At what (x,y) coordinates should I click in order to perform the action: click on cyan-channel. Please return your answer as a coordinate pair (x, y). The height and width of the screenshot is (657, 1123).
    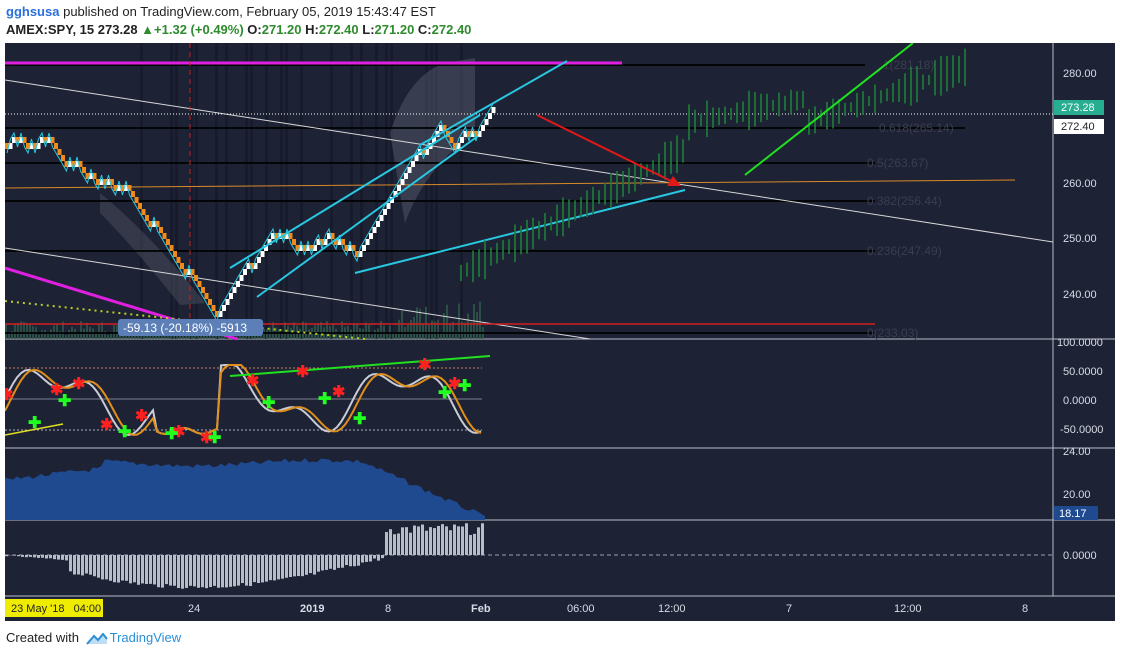
    Looking at the image, I should click on (457, 179).